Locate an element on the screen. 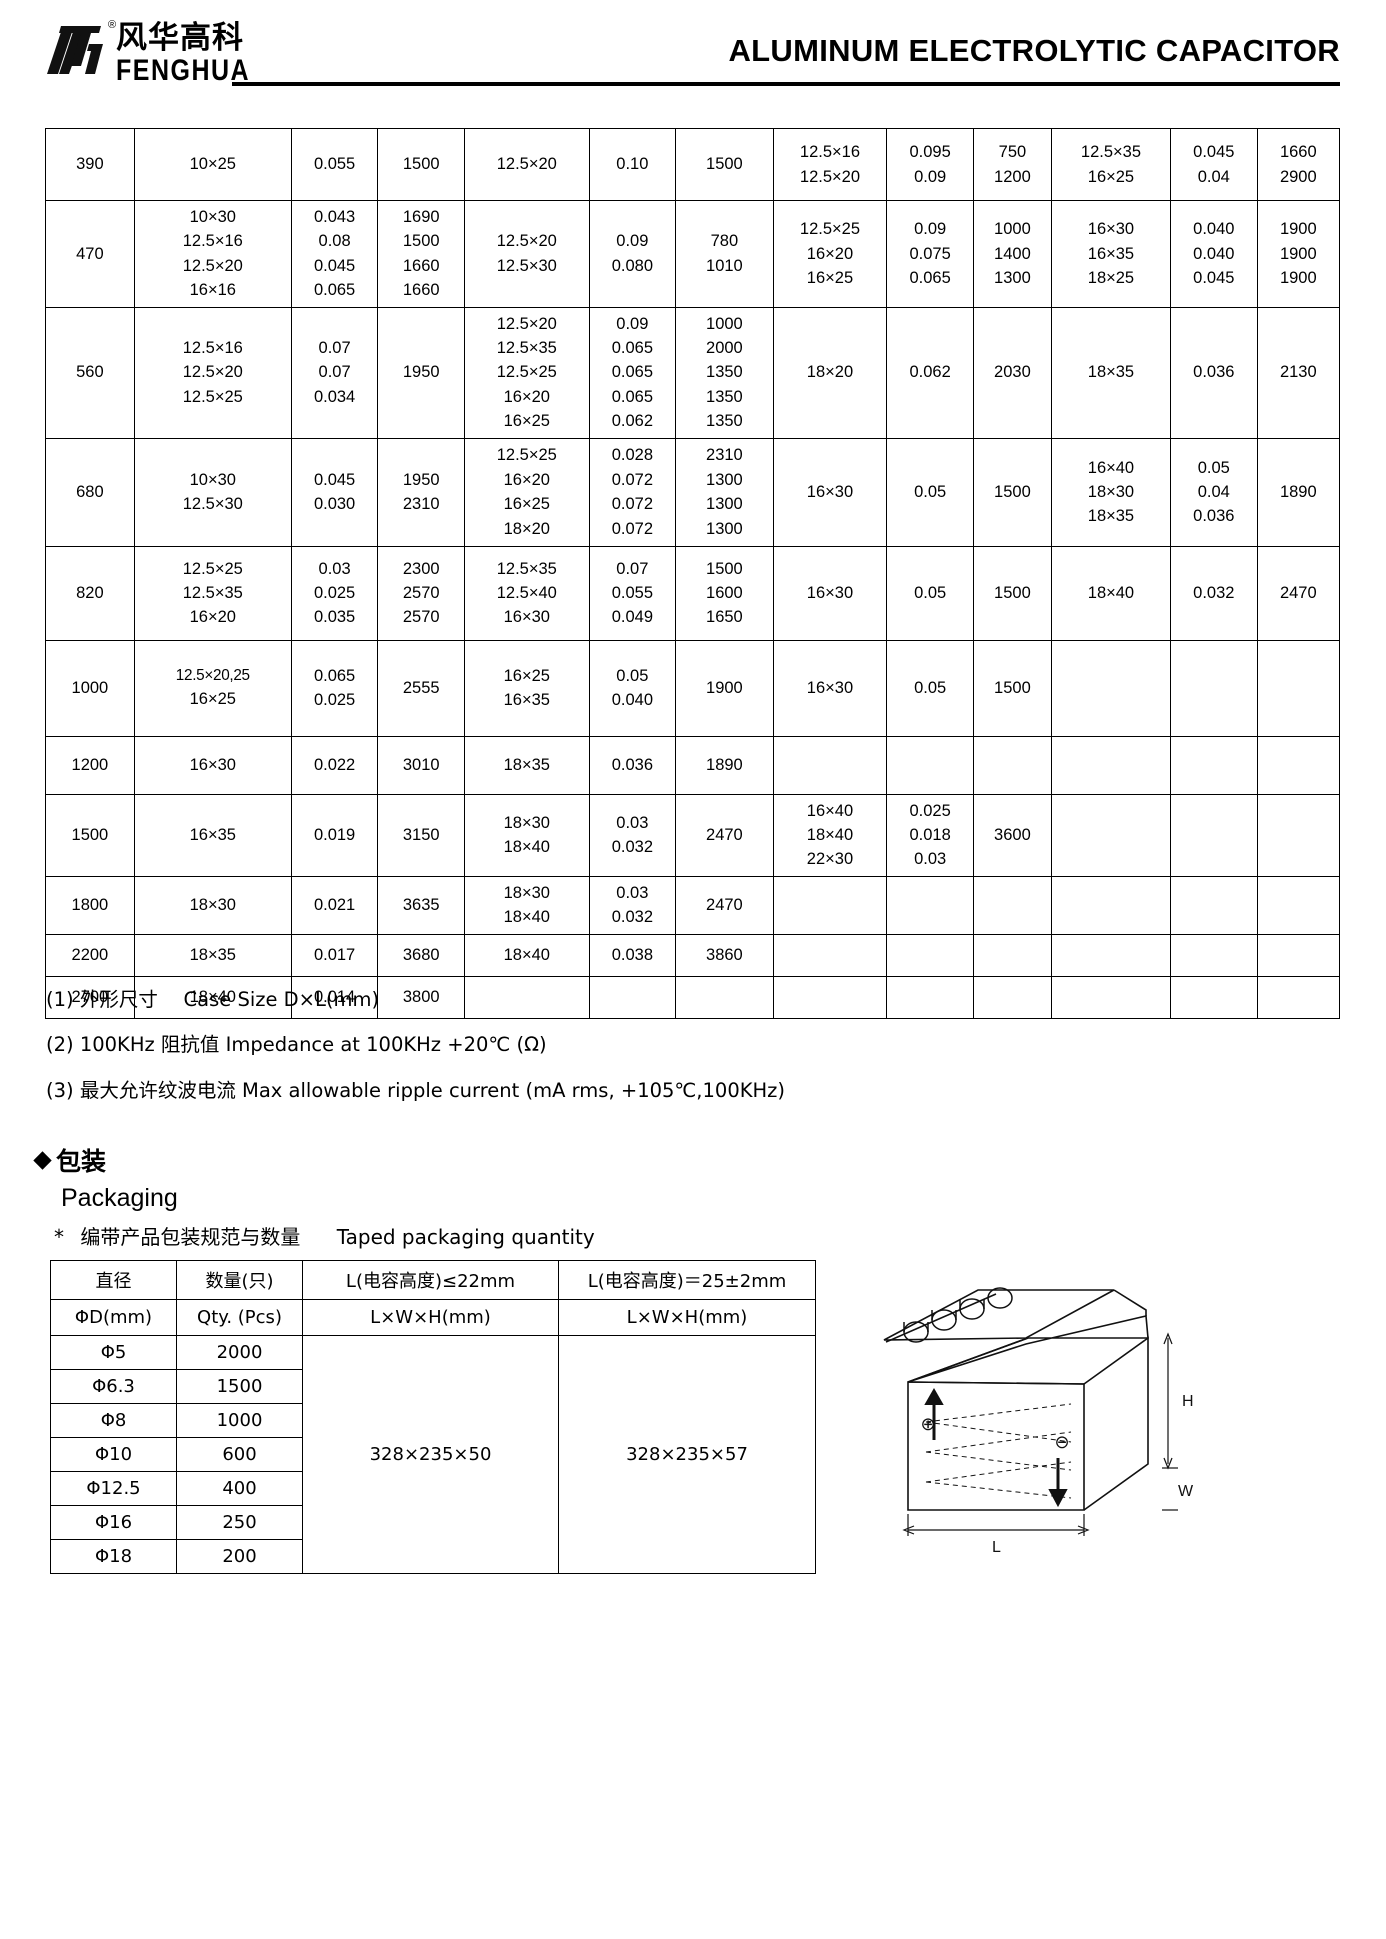  impedance-g1: 0.043 0.08 0.045 0.065 is located at coordinates (334, 254).